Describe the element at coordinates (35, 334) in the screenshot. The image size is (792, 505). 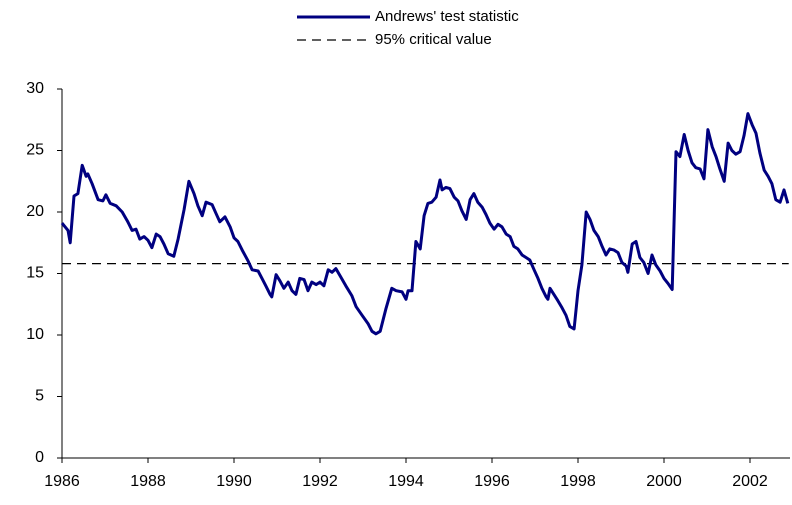
I see `y-tick-label: 10` at that location.